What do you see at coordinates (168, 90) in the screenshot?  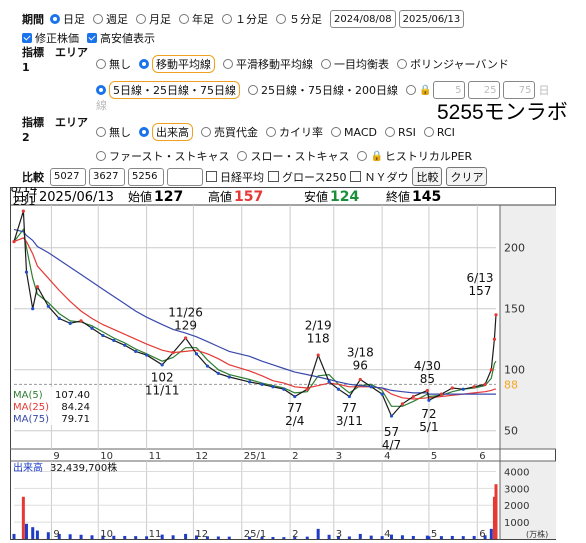 I see `ma-radio-0: 5日線・25日線・75日線` at bounding box center [168, 90].